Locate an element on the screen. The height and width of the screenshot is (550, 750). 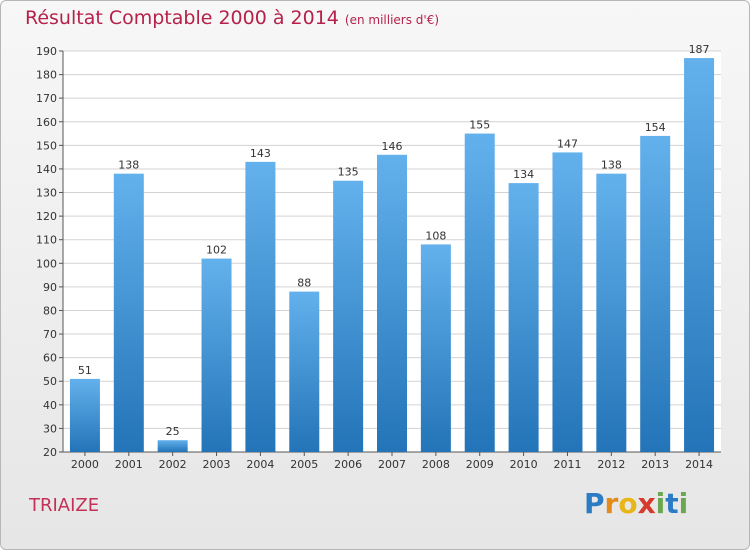
y-tick-label: 90 is located at coordinates (50, 287).